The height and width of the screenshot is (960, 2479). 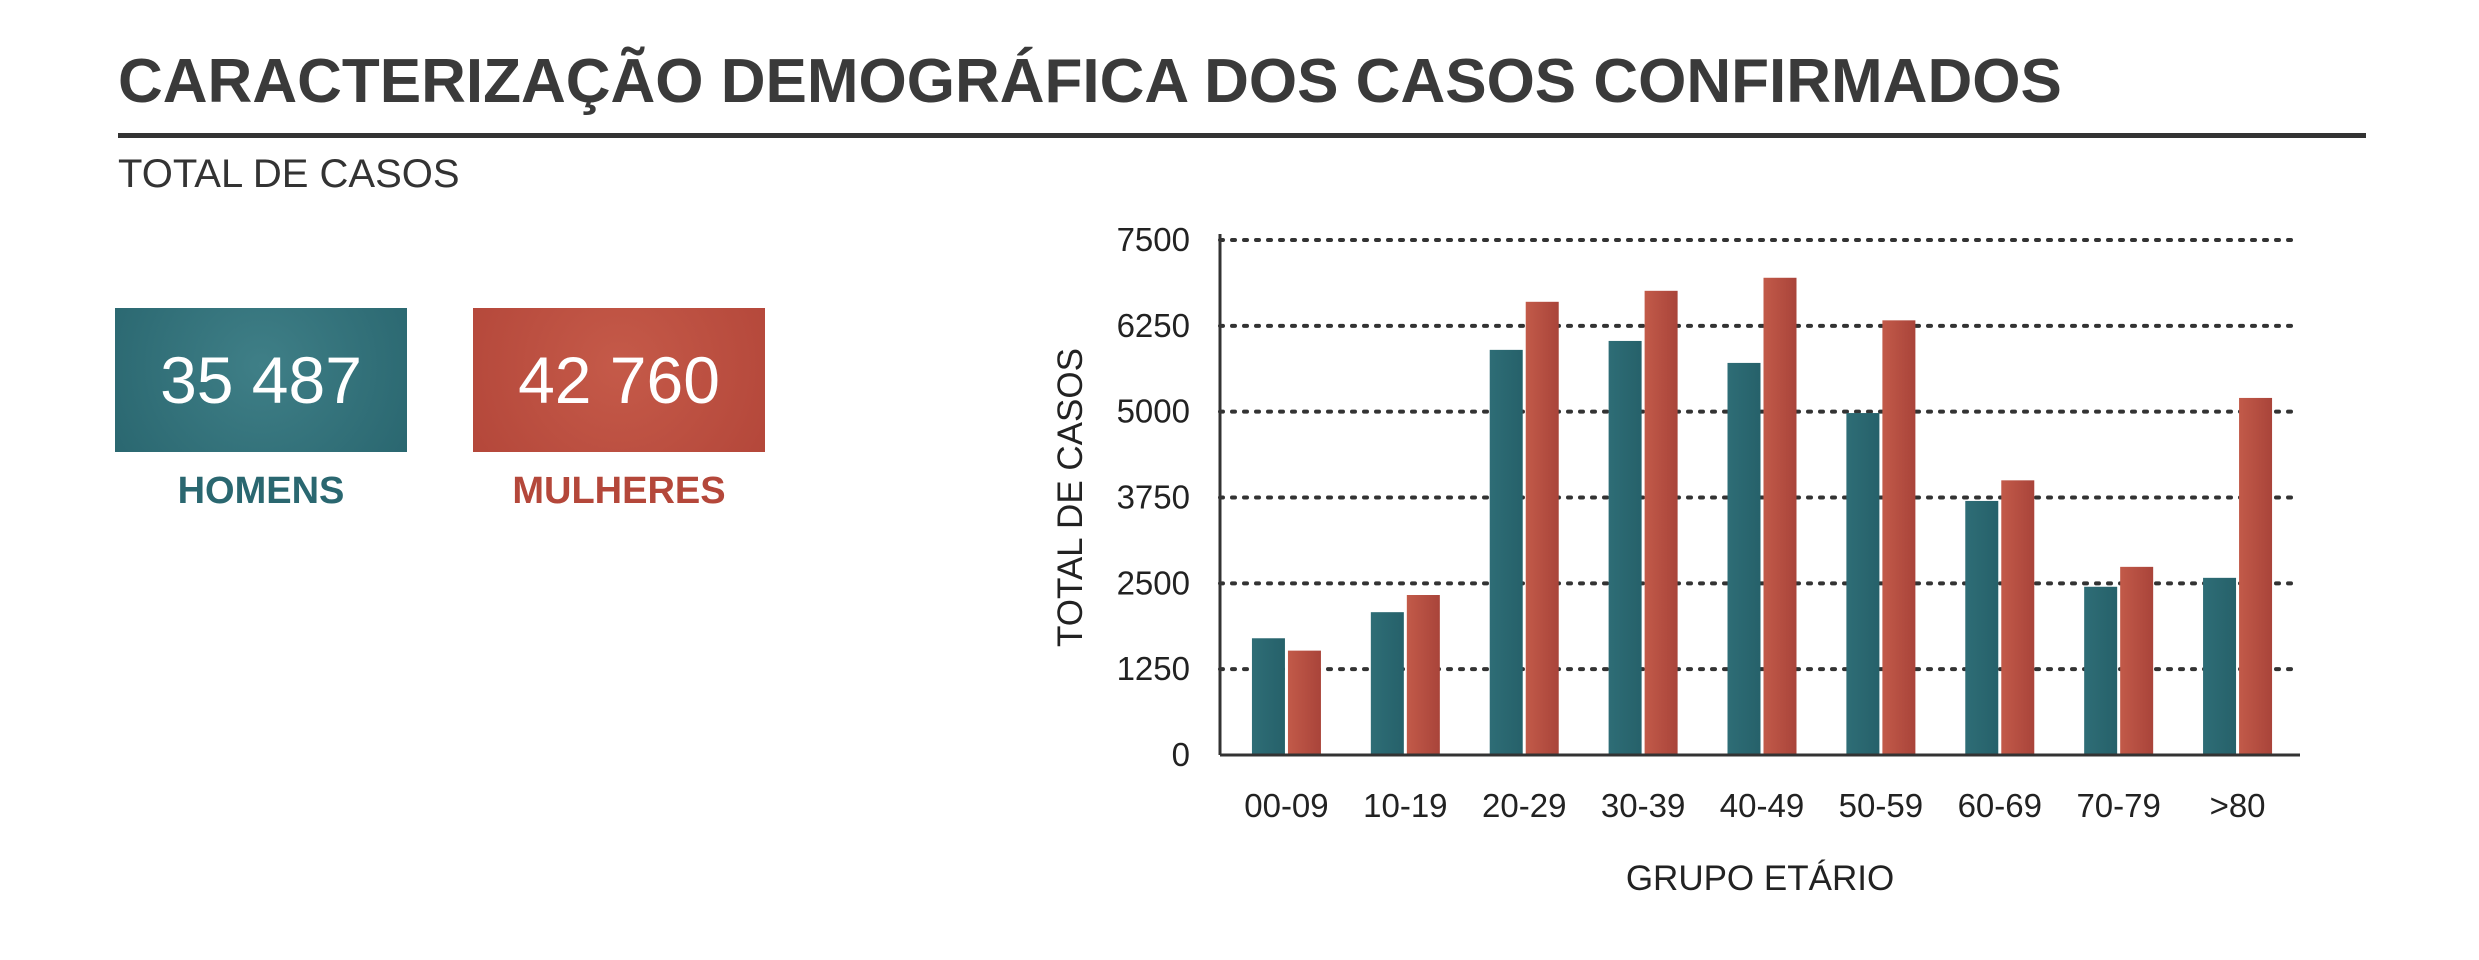 What do you see at coordinates (1153, 411) in the screenshot?
I see `y-tick-label: 5000` at bounding box center [1153, 411].